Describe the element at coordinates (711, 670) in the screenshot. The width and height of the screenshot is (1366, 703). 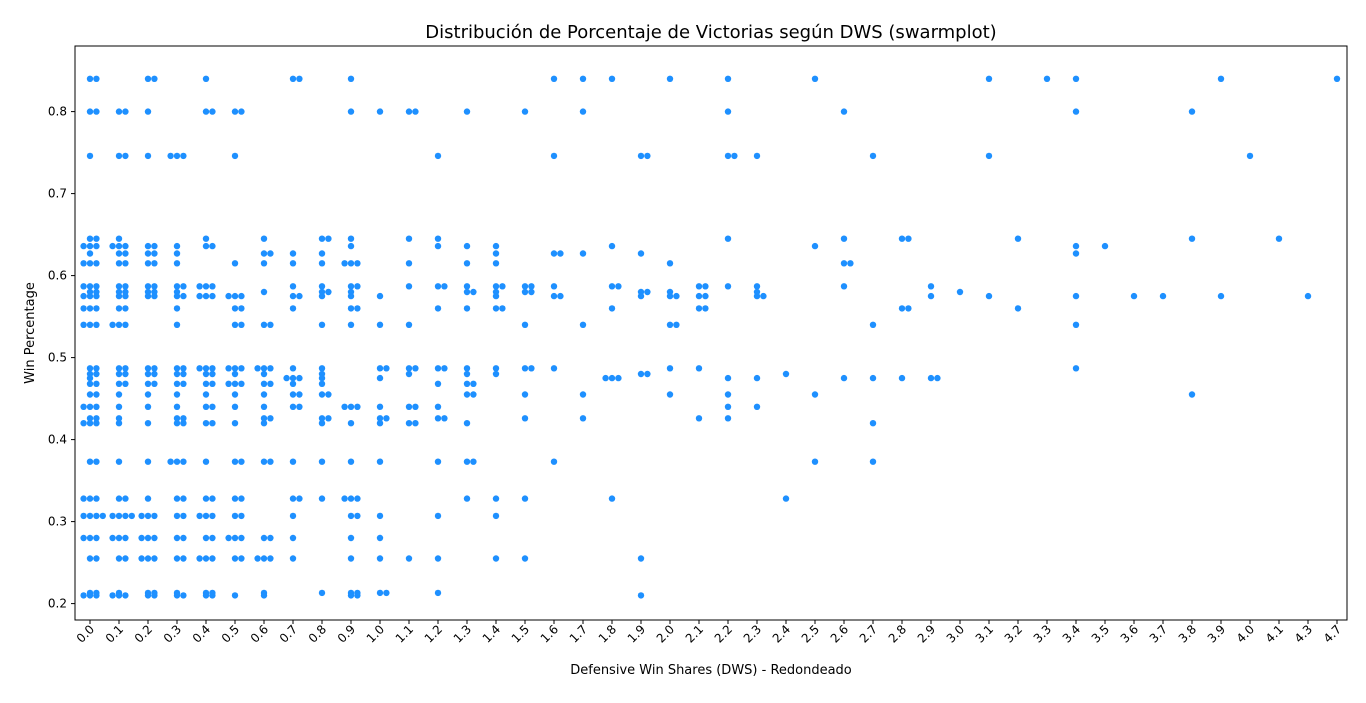
I see `x-axis-label: Defensive Win Shares (DWS) - Redondeado` at that location.